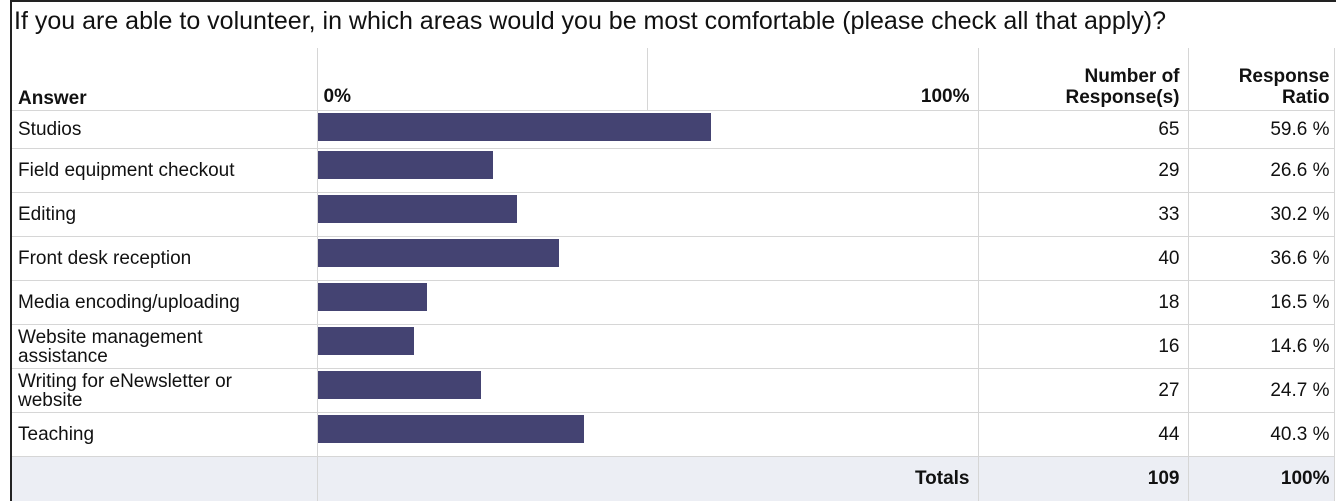  I want to click on response-ratio: 36.6 %, so click(1261, 258).